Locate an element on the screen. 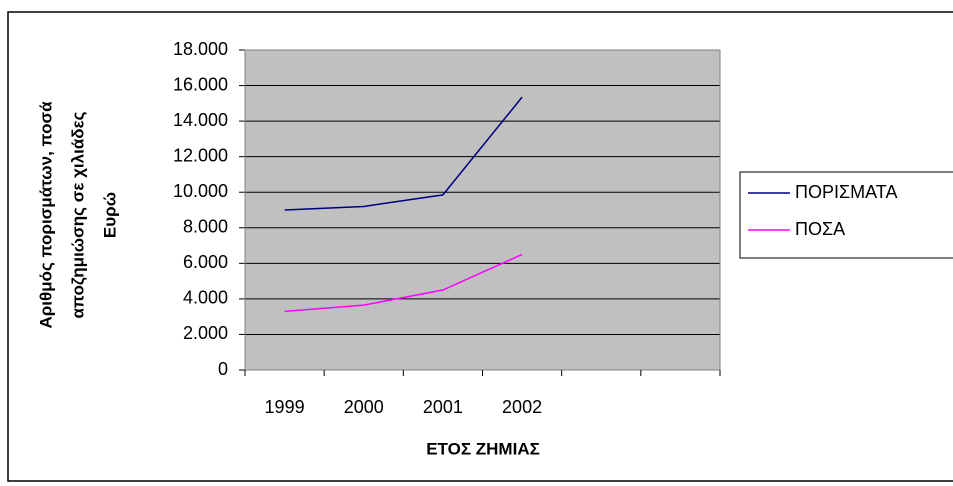  y-axis-title-line: αποζημιώσης σε χιλιάδες is located at coordinates (77, 214).